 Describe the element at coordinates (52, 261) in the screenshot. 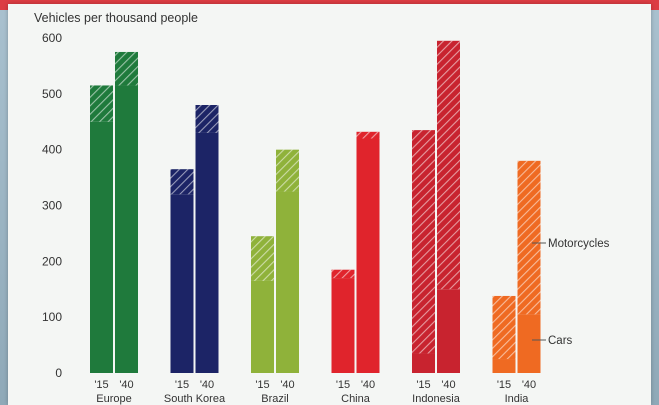

I see `y-tick-label: 200` at that location.